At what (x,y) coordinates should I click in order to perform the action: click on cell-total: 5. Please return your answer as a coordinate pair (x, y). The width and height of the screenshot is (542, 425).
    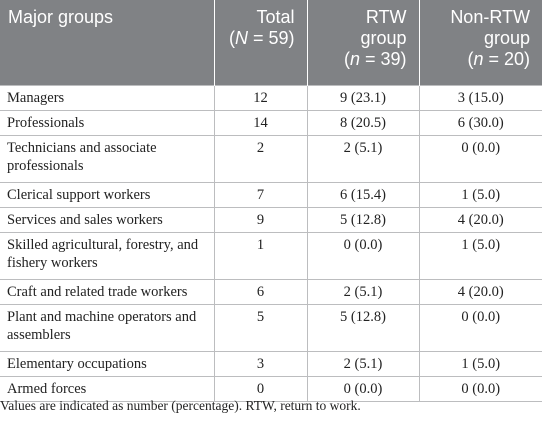
    Looking at the image, I should click on (260, 327).